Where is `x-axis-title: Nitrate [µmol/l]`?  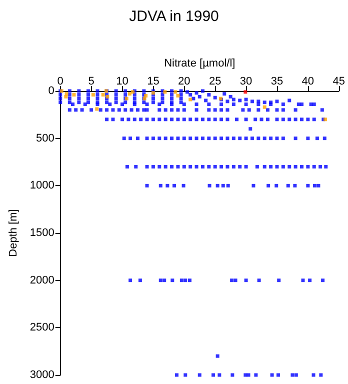 x-axis-title: Nitrate [µmol/l] is located at coordinates (200, 64).